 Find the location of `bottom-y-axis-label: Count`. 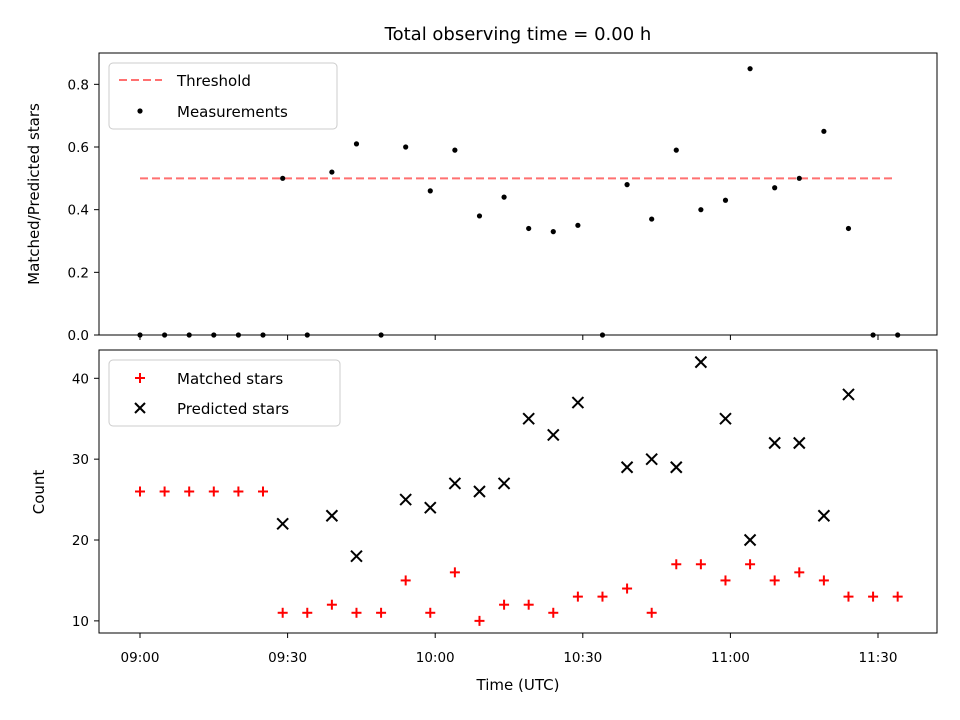

bottom-y-axis-label: Count is located at coordinates (39, 492).